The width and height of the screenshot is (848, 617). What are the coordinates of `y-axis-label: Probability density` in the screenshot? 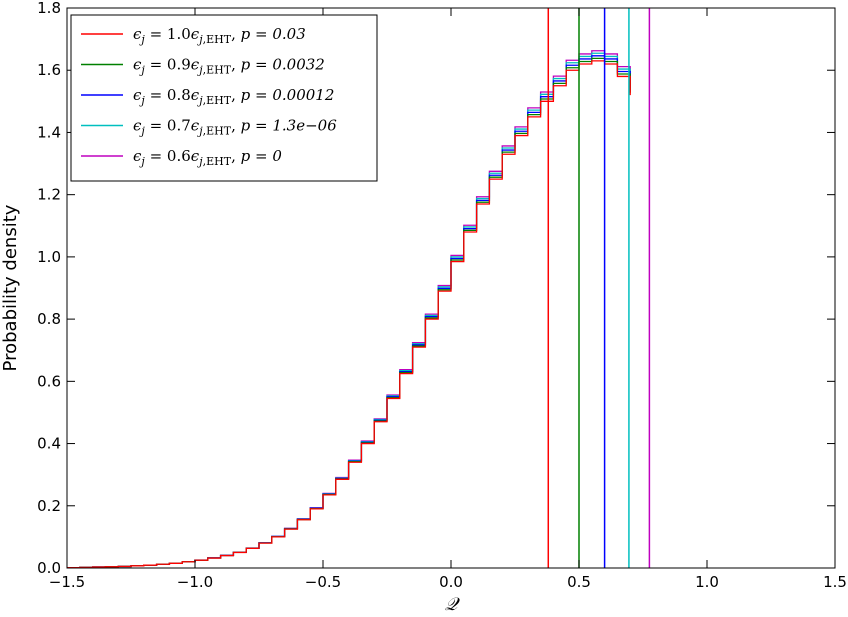 It's located at (10, 287).